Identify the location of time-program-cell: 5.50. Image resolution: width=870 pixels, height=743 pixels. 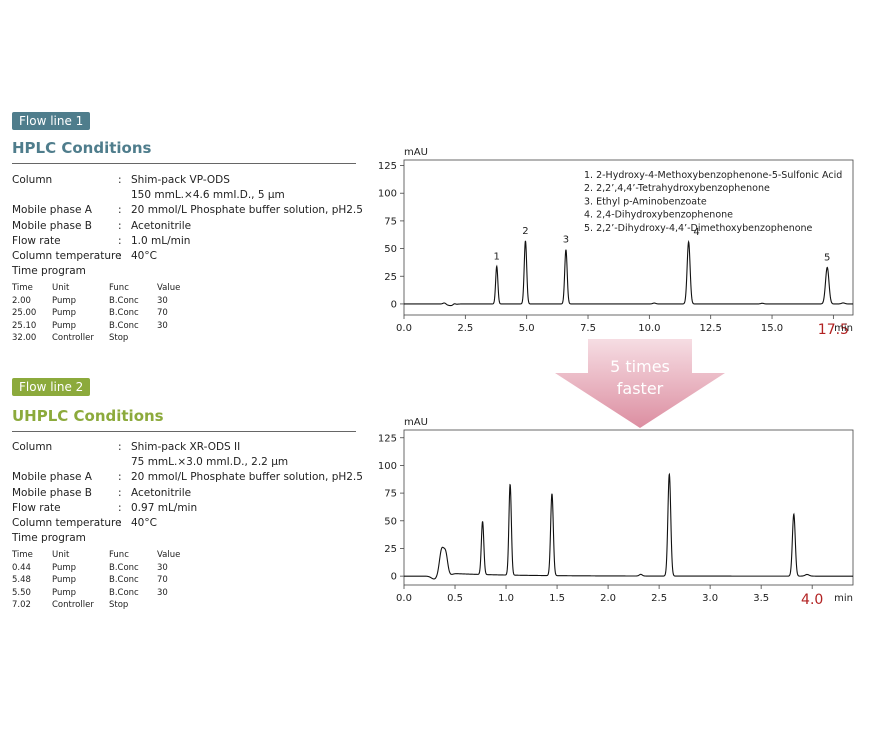
(21, 592).